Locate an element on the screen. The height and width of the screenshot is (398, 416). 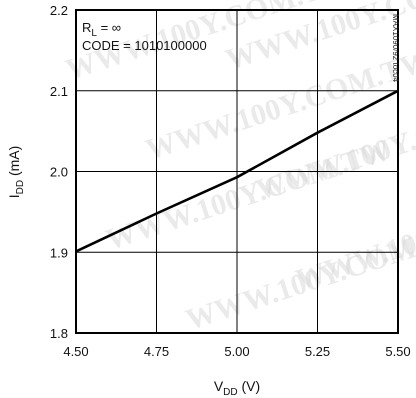
x-axis-label: VDD (V) is located at coordinates (237, 388).